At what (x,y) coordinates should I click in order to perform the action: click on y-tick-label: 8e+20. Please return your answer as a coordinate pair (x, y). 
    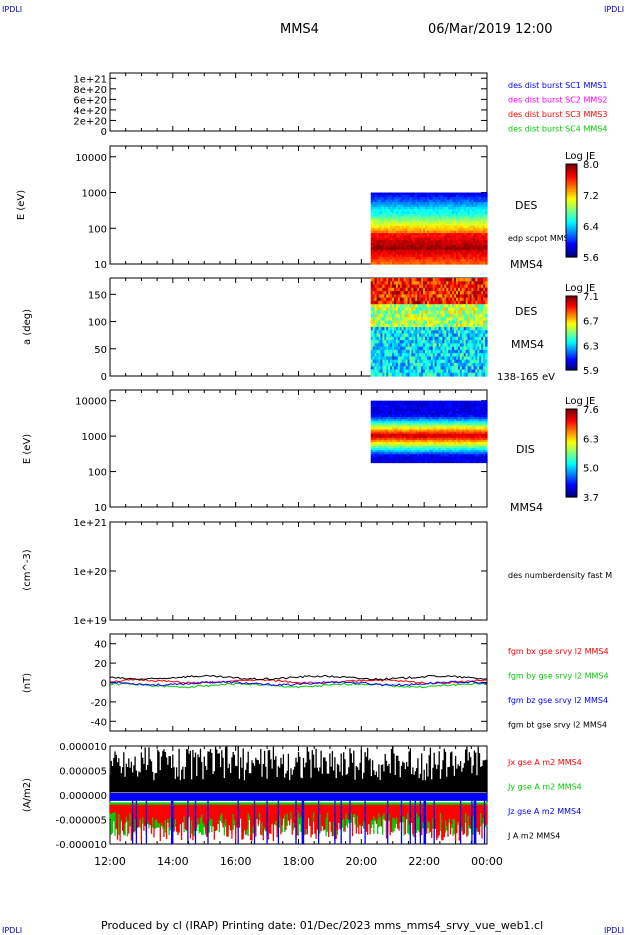
    Looking at the image, I should click on (90, 90).